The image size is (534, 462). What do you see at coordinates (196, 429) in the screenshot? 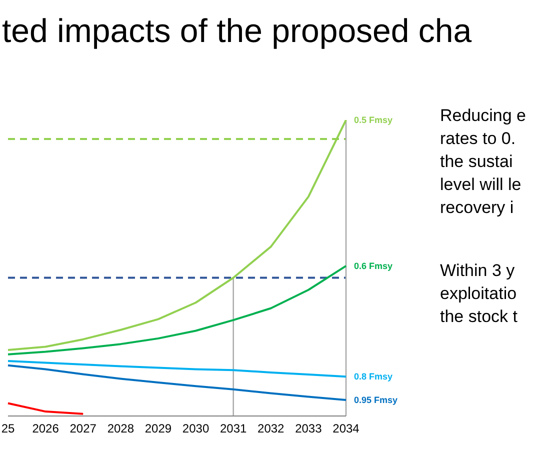
I see `x-tick-label: 2030` at bounding box center [196, 429].